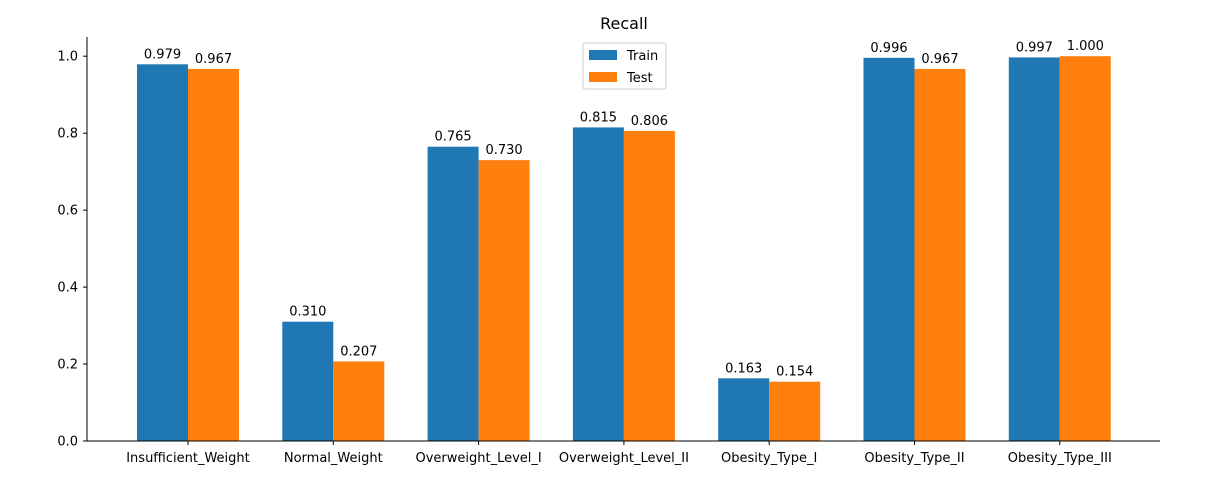 The width and height of the screenshot is (1206, 480). What do you see at coordinates (743, 368) in the screenshot?
I see `data-label-train-obesity-type-i: 0.163` at bounding box center [743, 368].